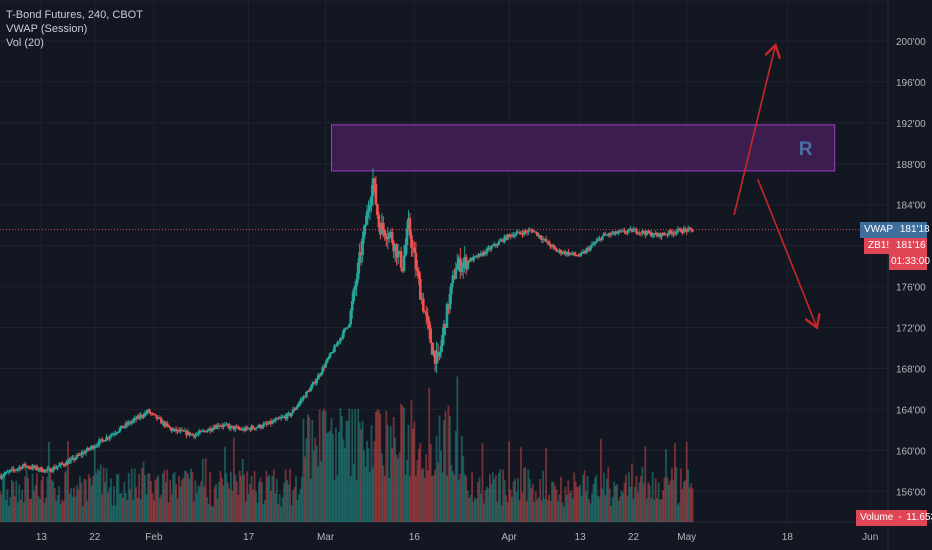 Image resolution: width=932 pixels, height=550 pixels. What do you see at coordinates (25, 43) in the screenshot?
I see `legend-volume: Vol (20)` at bounding box center [25, 43].